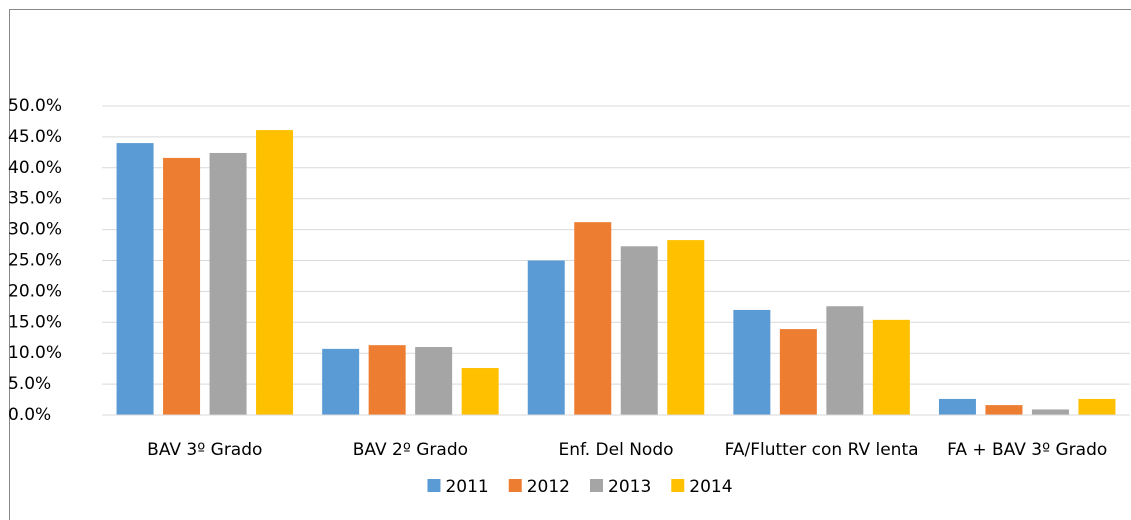 The image size is (1131, 520). What do you see at coordinates (35, 322) in the screenshot?
I see `y-tick-label: 15.0%` at bounding box center [35, 322].